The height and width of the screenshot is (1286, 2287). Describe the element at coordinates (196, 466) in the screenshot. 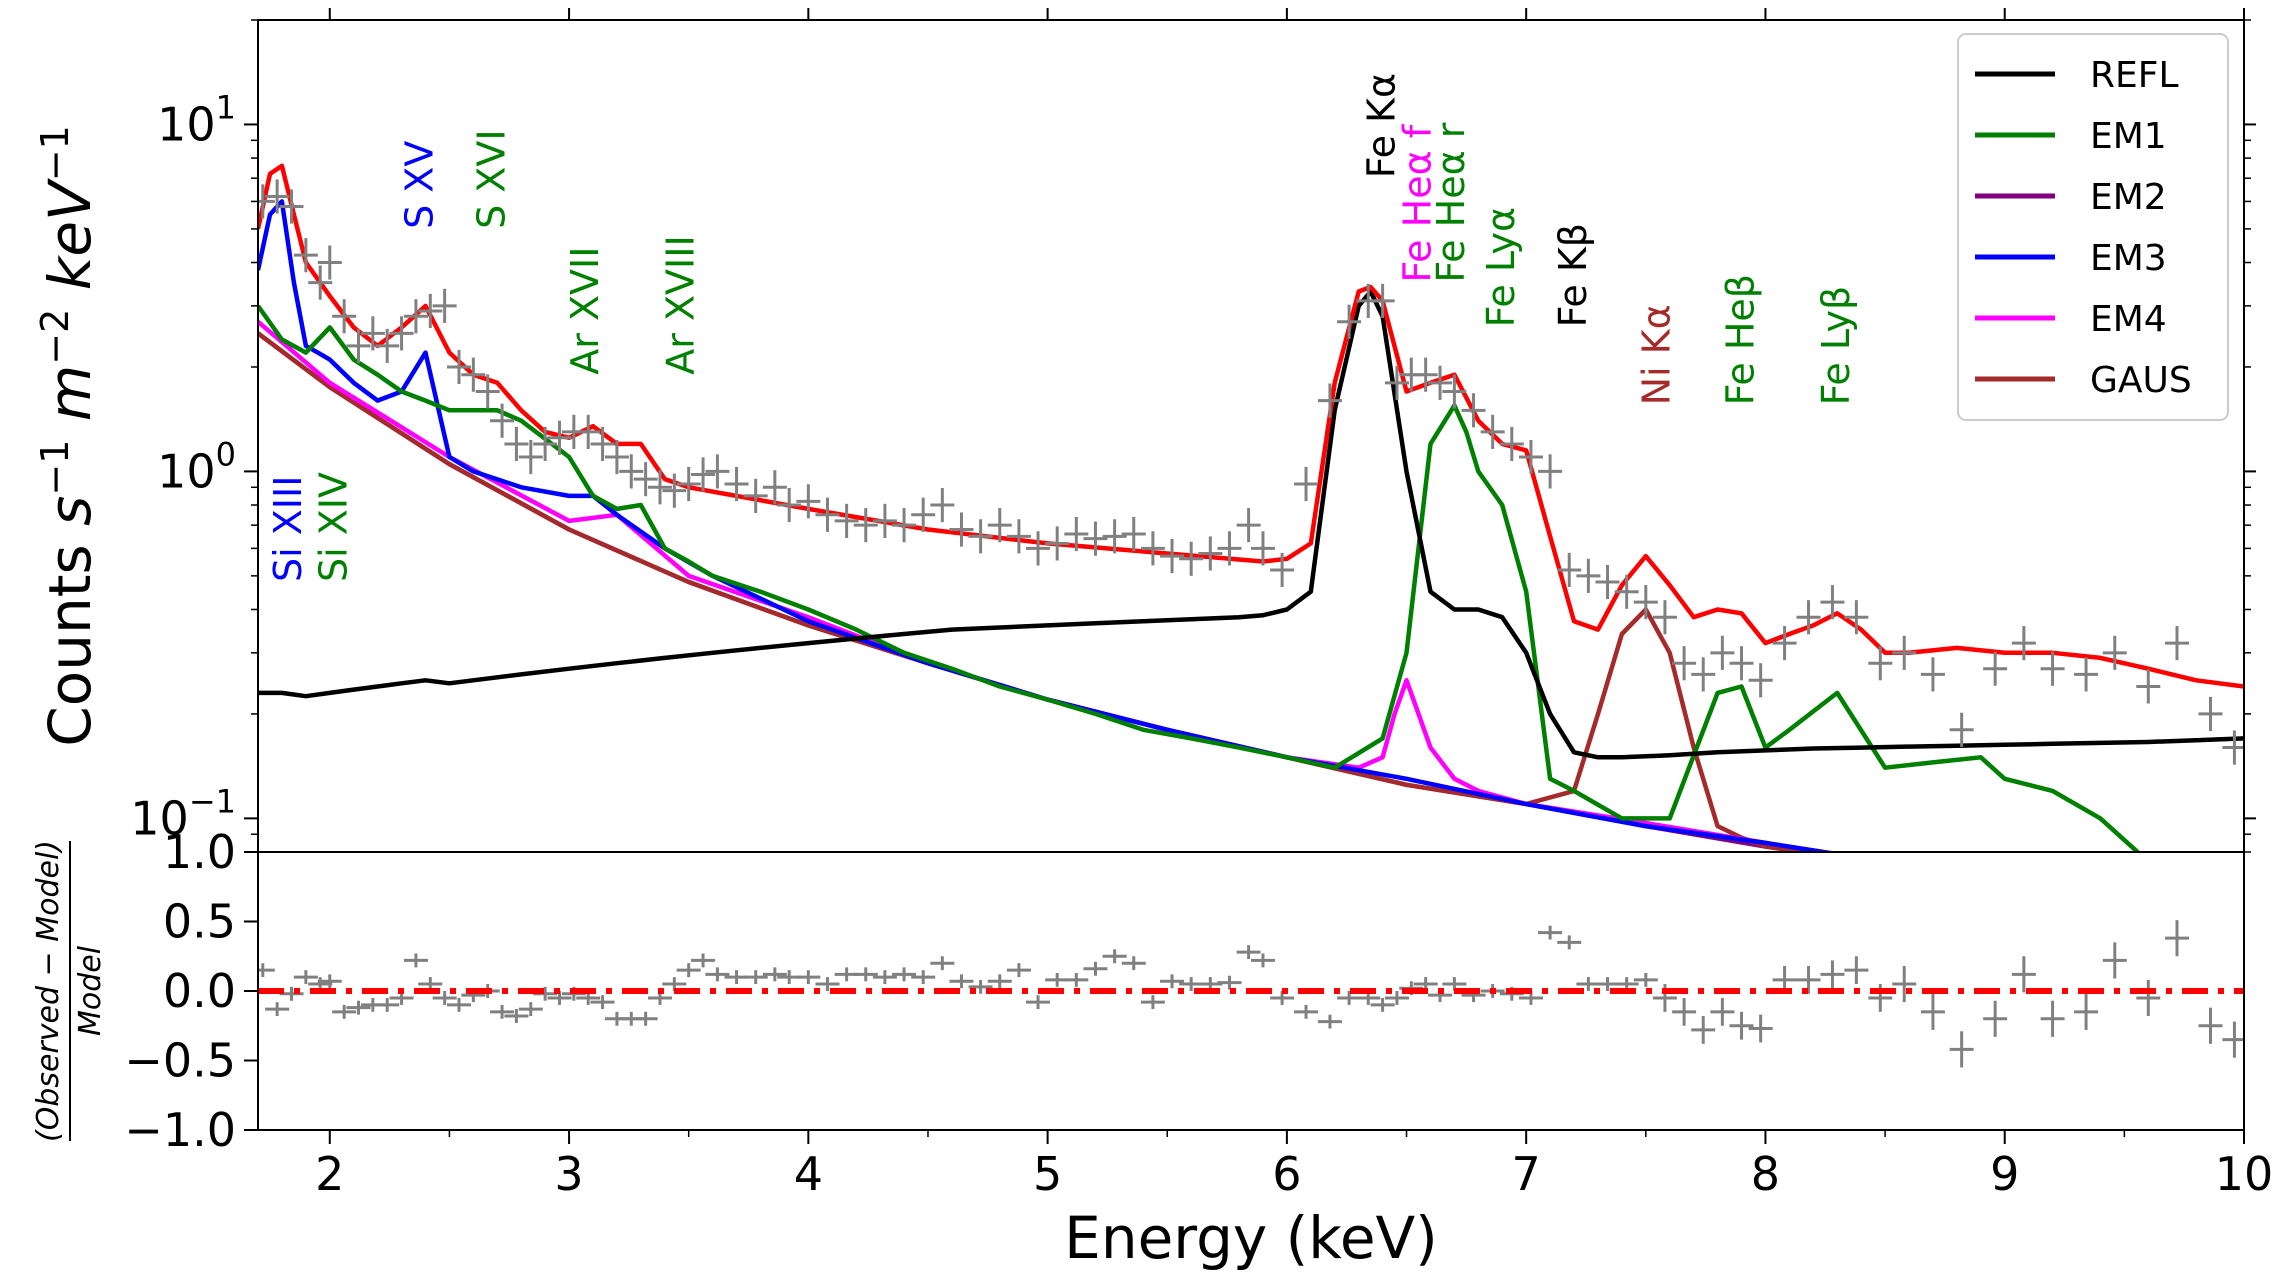

I see `y-tick-label: 10⁰` at that location.